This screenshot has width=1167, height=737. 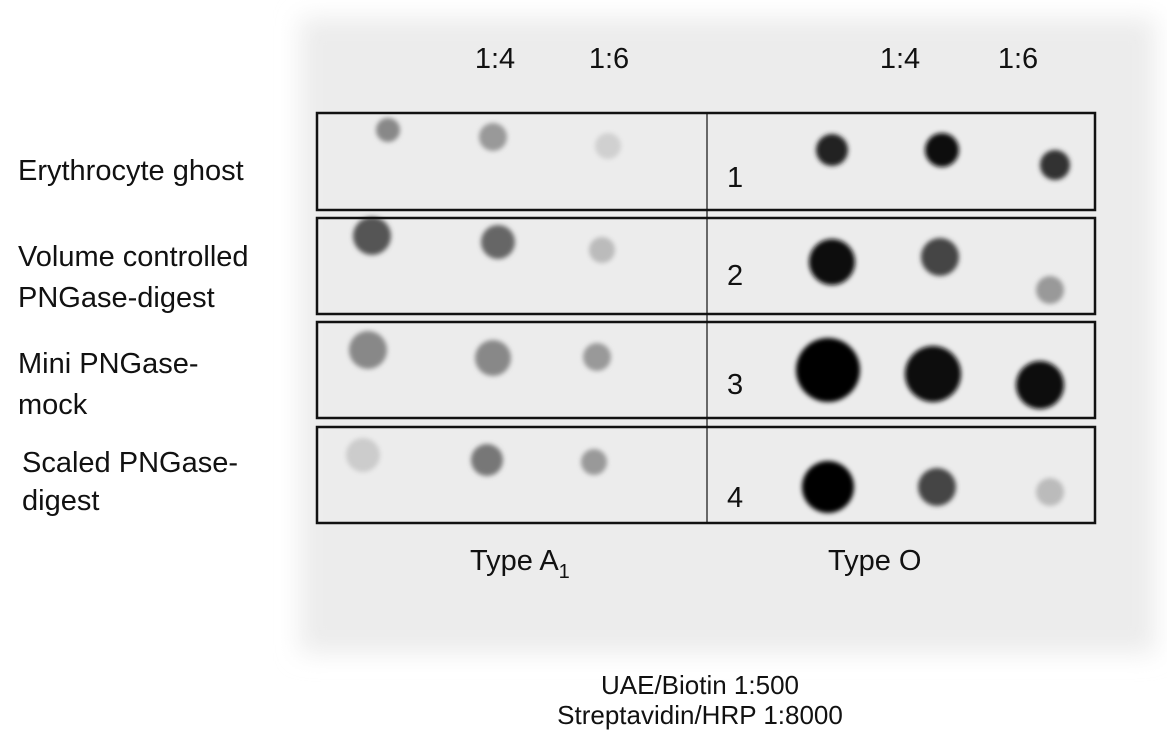 What do you see at coordinates (514, 561) in the screenshot?
I see `group-text: Type A` at bounding box center [514, 561].